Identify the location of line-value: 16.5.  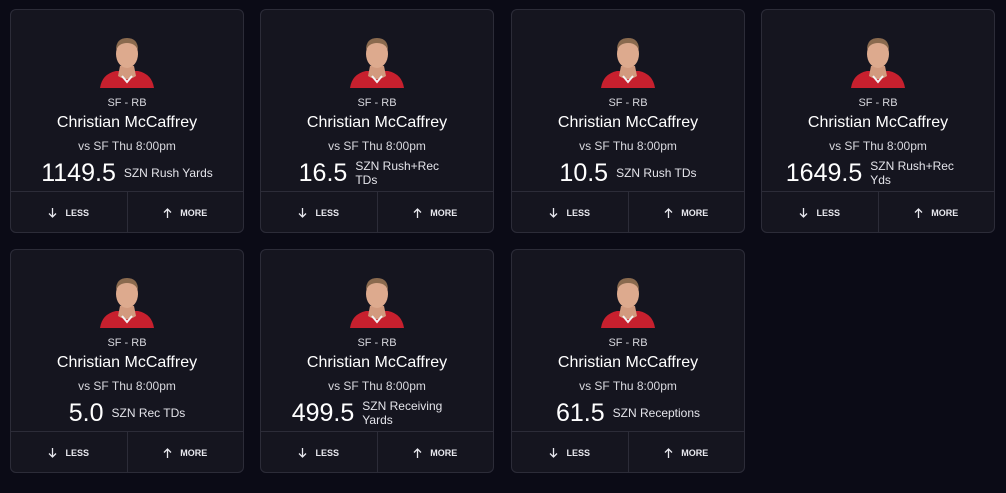
(323, 172).